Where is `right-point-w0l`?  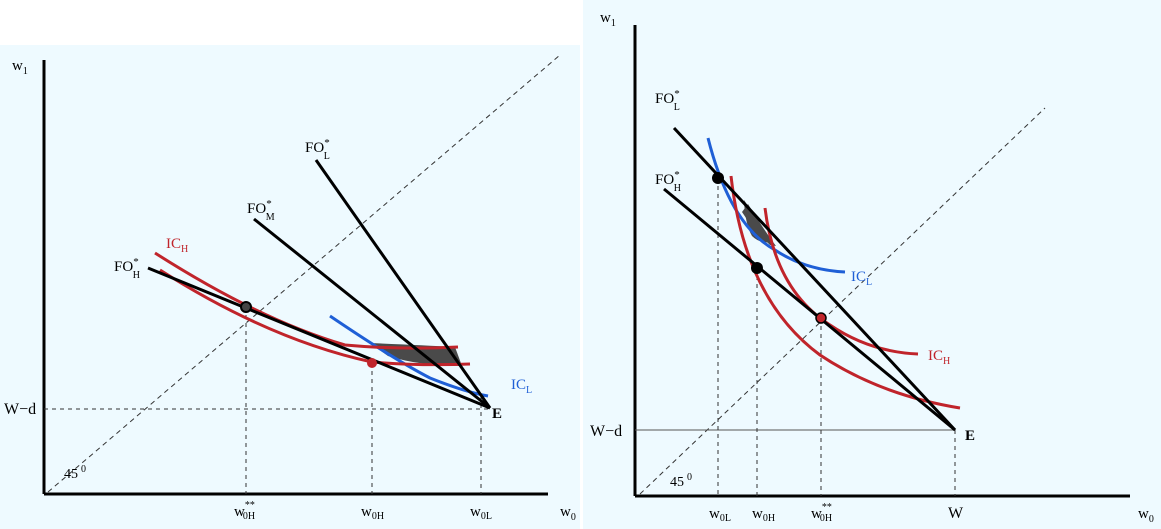 right-point-w0l is located at coordinates (718, 178).